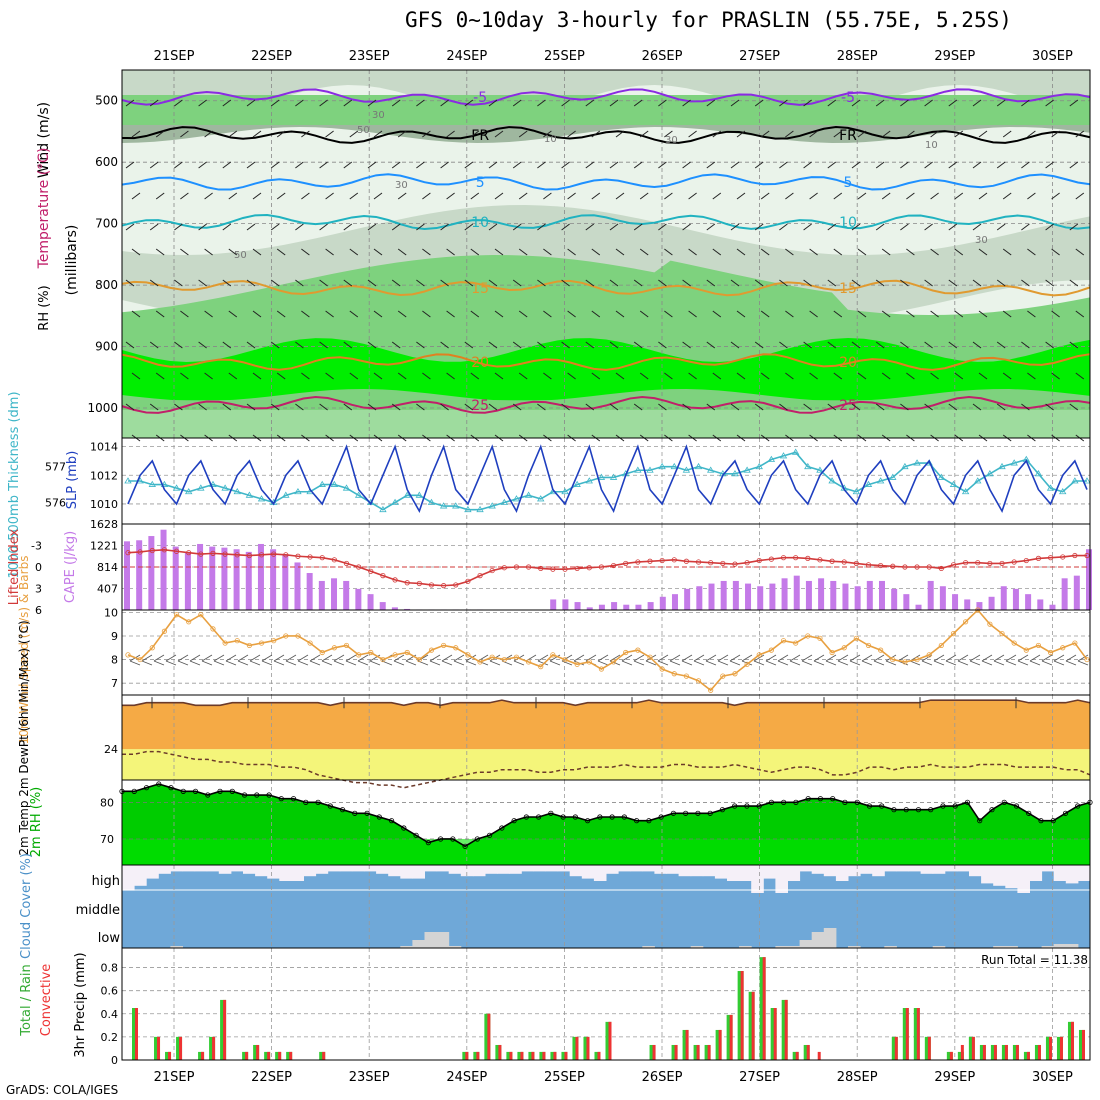 Image resolution: width=1100 pixels, height=1100 pixels. I want to click on date-label-top: 27SEP, so click(759, 56).